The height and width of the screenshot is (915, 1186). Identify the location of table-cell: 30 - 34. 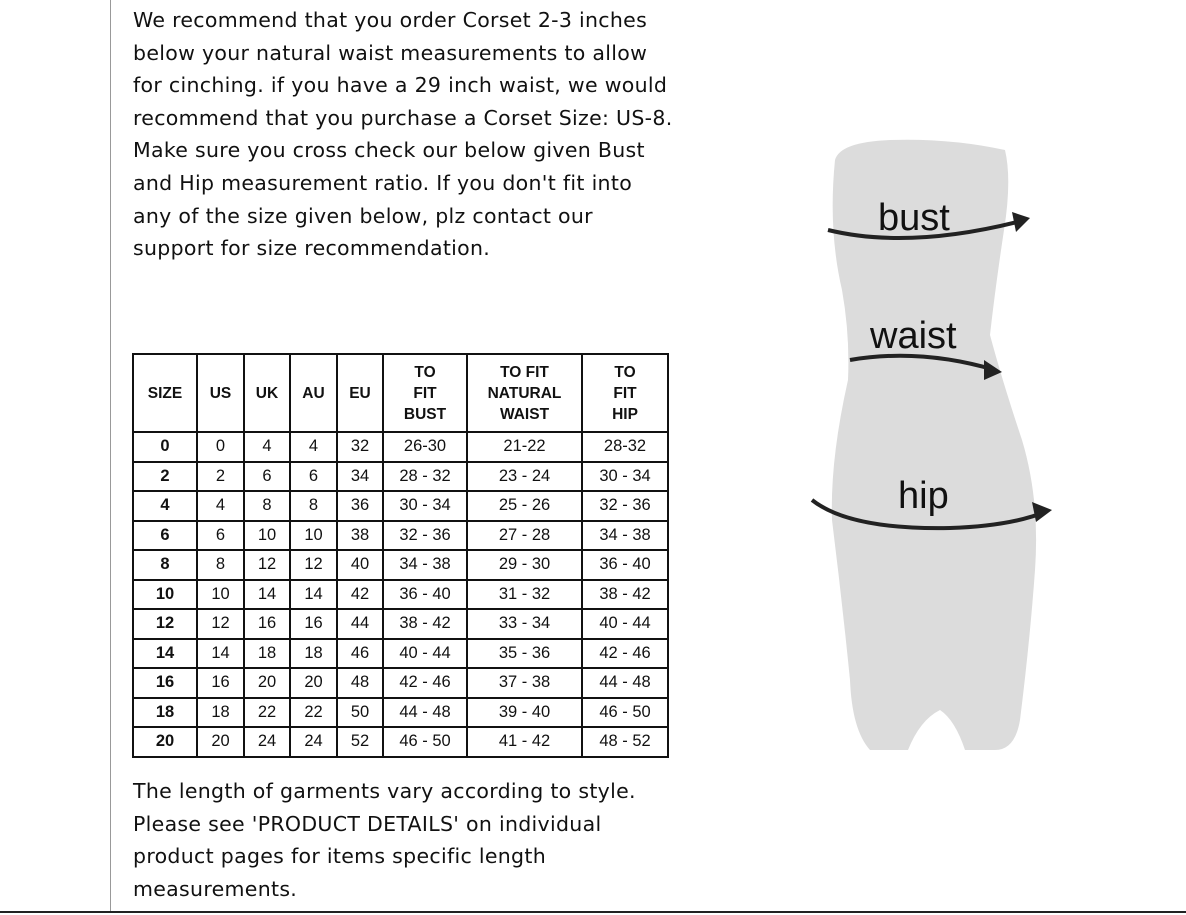
(425, 506).